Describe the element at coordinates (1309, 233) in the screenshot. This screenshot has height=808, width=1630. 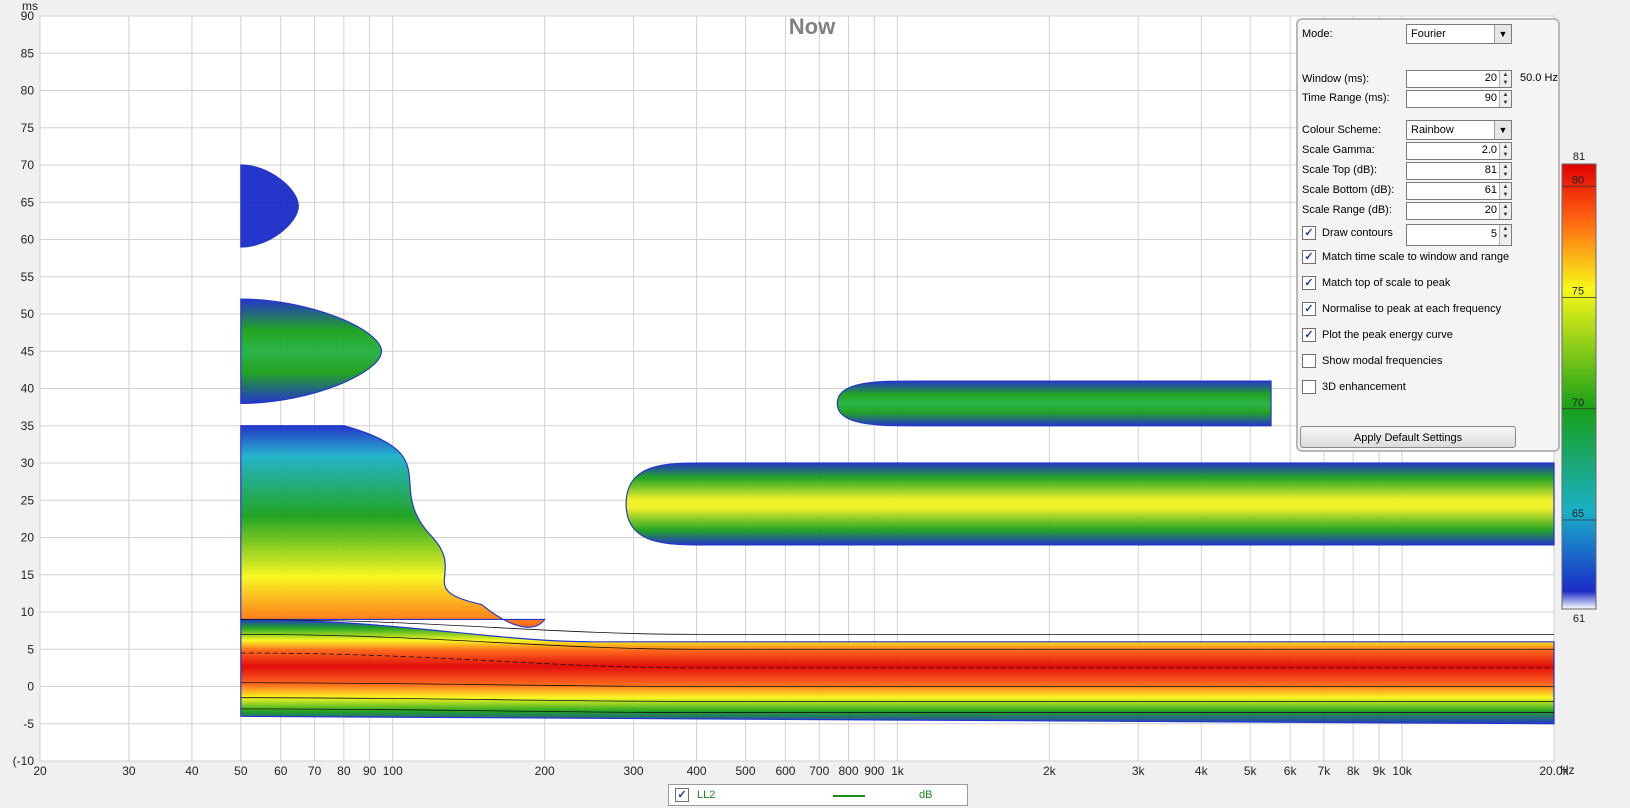
I see `draw-contours-checkbox: ✓` at that location.